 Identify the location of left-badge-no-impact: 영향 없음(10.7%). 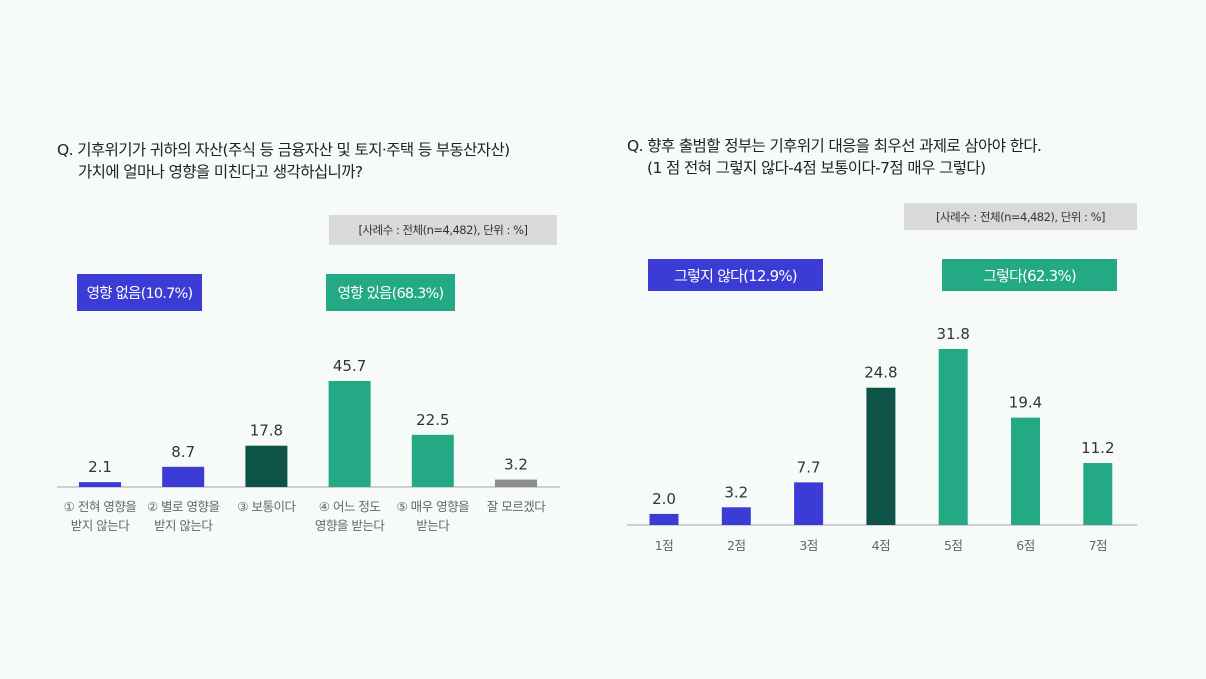
(139, 292).